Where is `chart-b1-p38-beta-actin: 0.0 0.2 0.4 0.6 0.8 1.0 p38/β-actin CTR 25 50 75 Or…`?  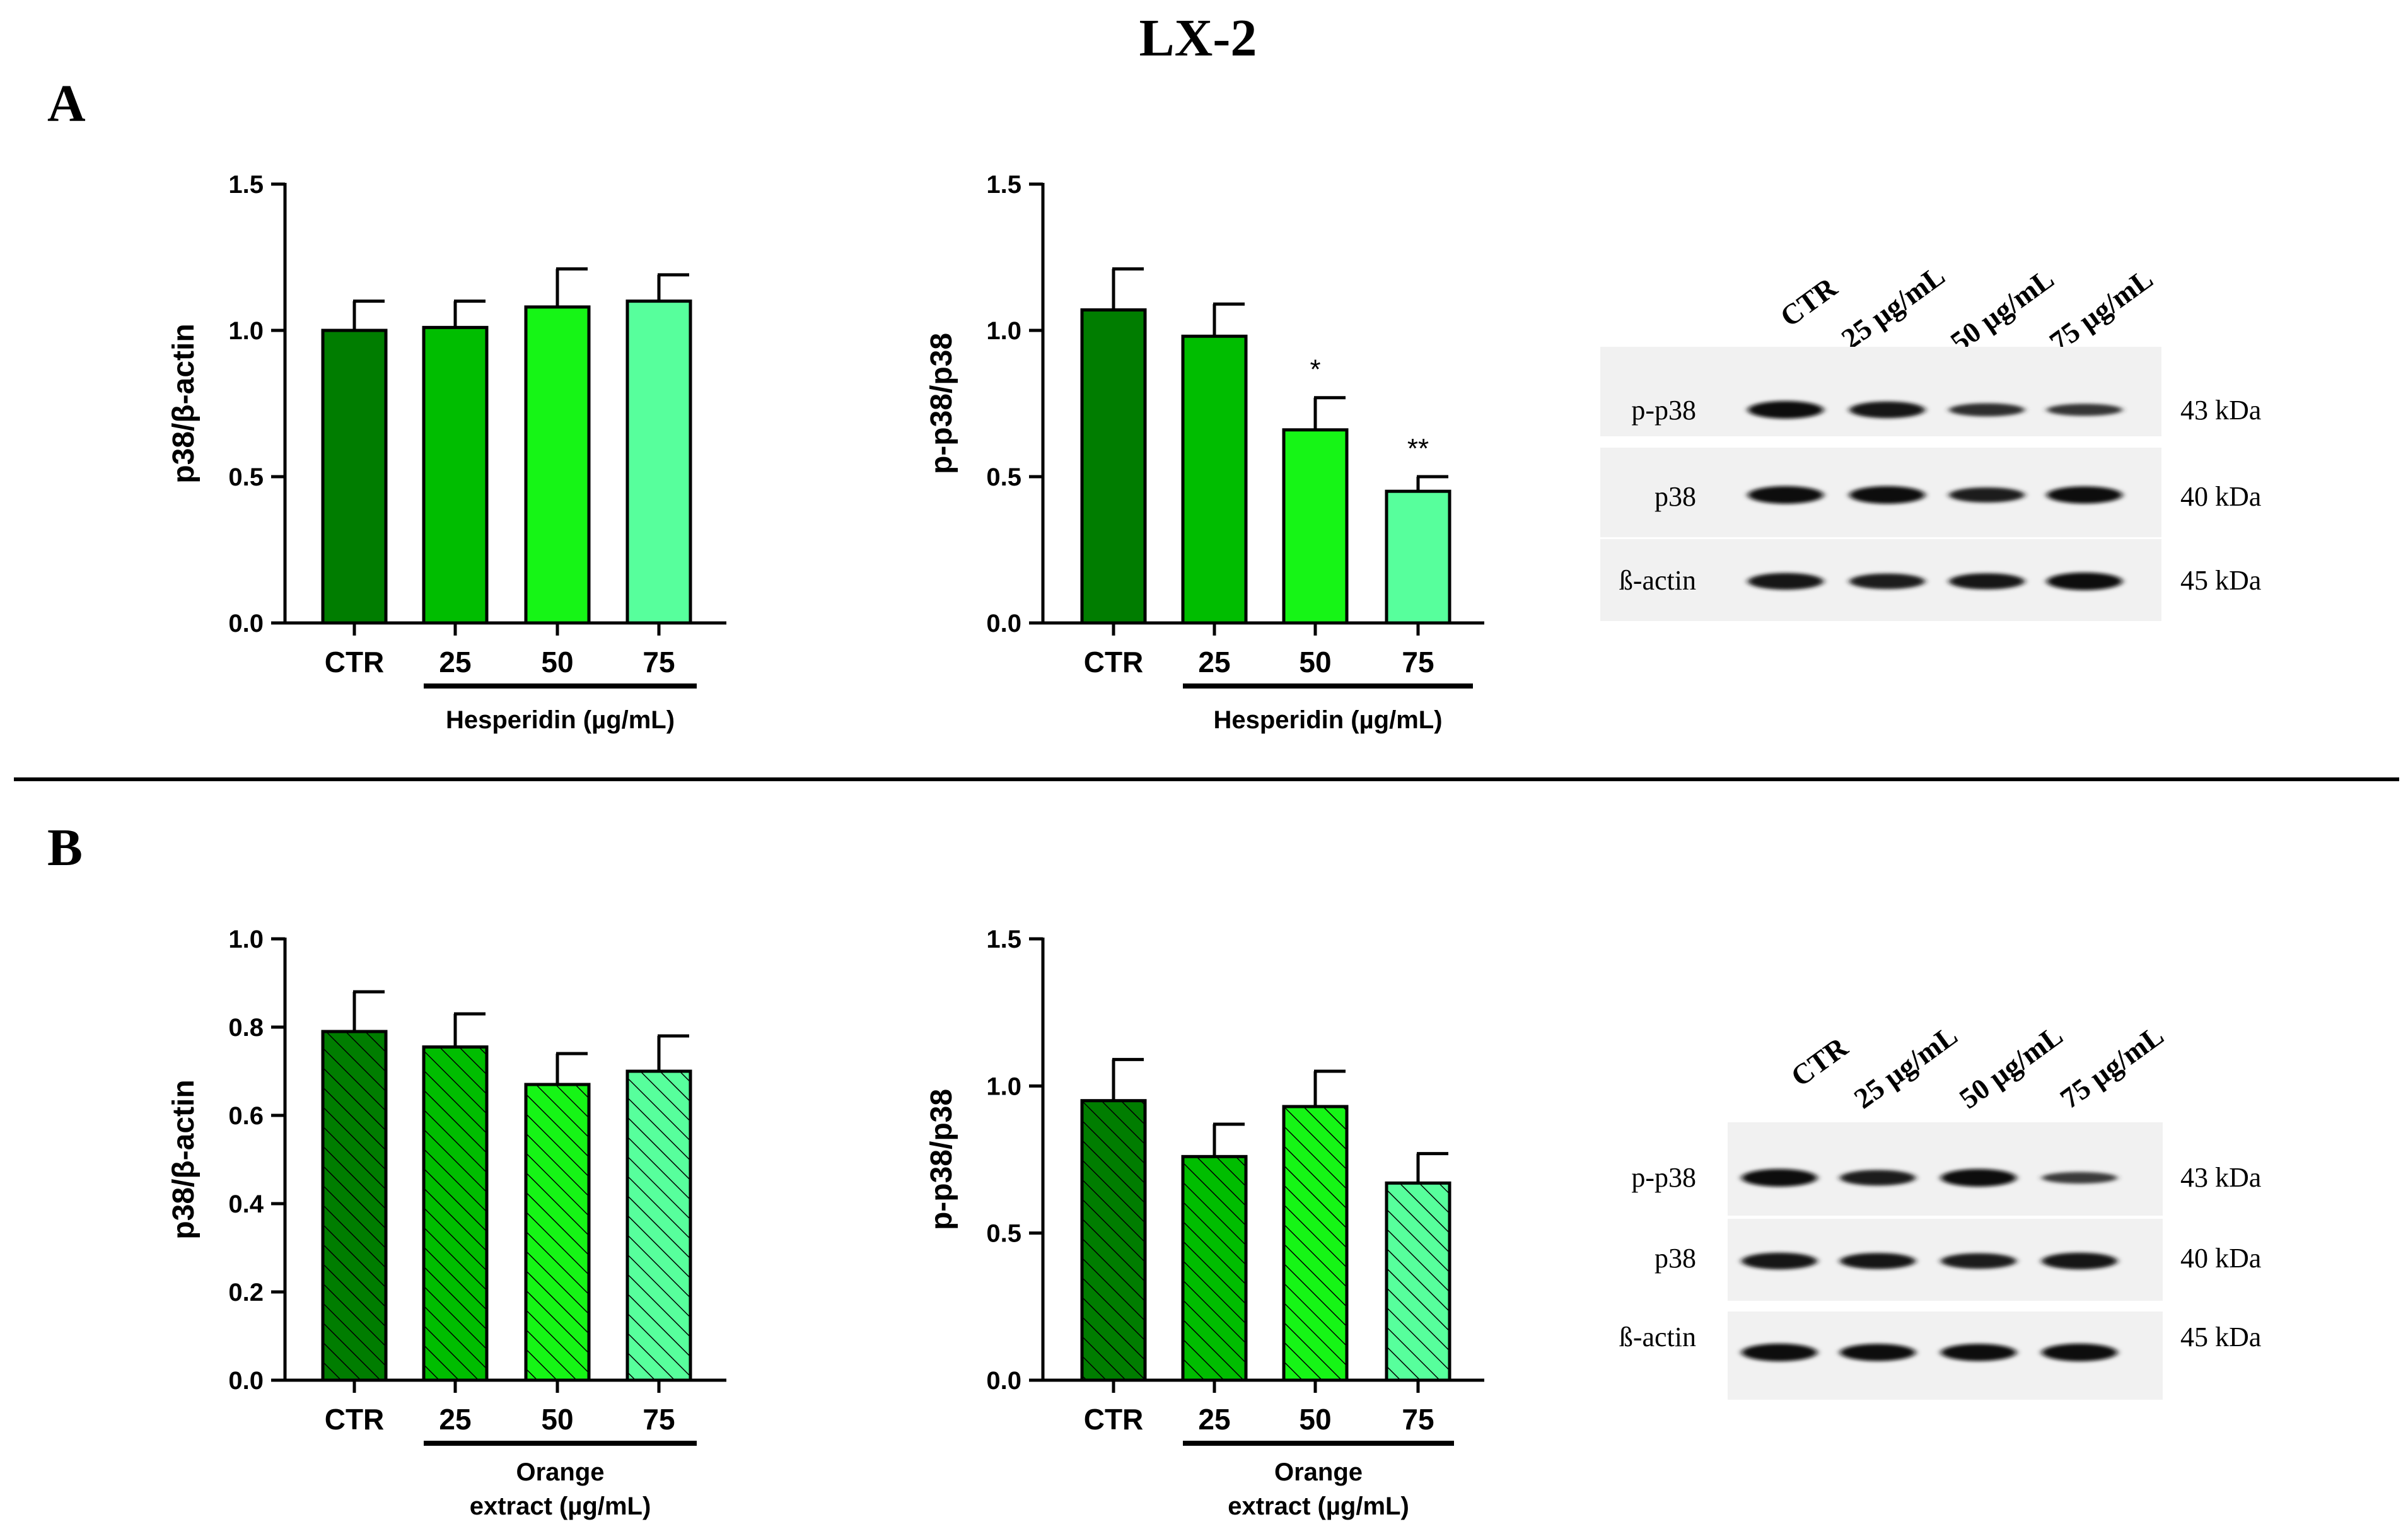 chart-b1-p38-beta-actin: 0.0 0.2 0.4 0.6 0.8 1.0 p38/β-actin CTR 25 50 75 Or… is located at coordinates (446, 1223).